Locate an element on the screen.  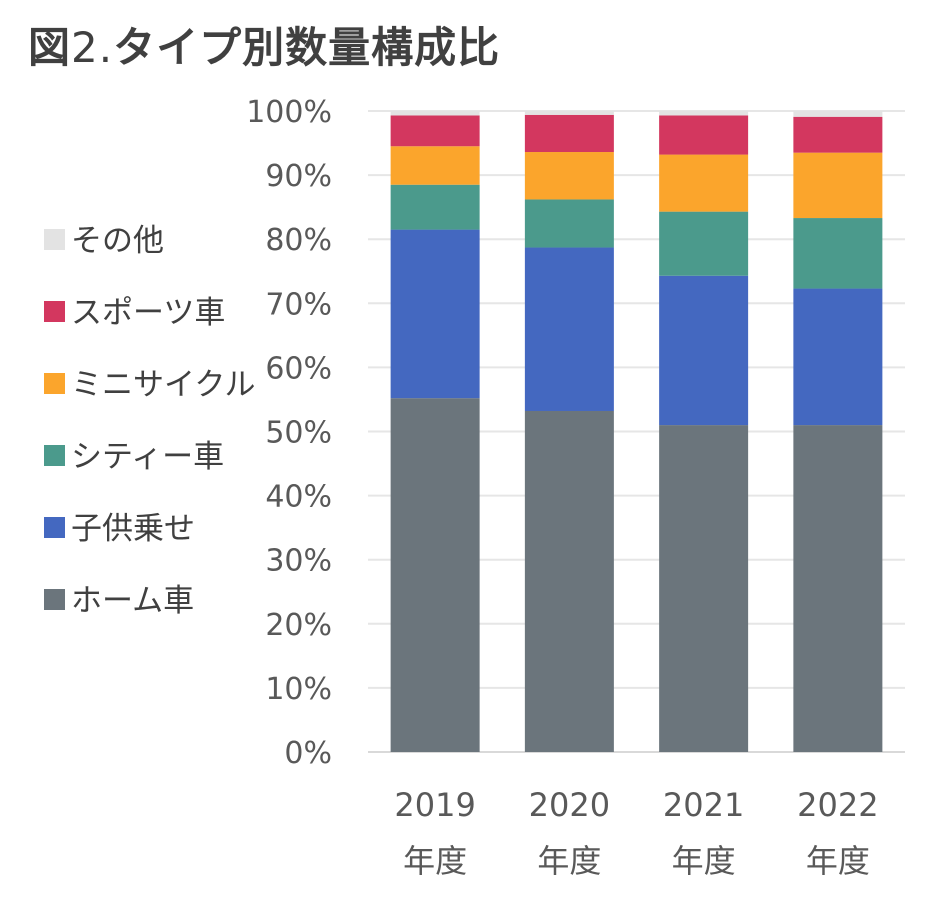
title-number: 2. is located at coordinates (92, 47).